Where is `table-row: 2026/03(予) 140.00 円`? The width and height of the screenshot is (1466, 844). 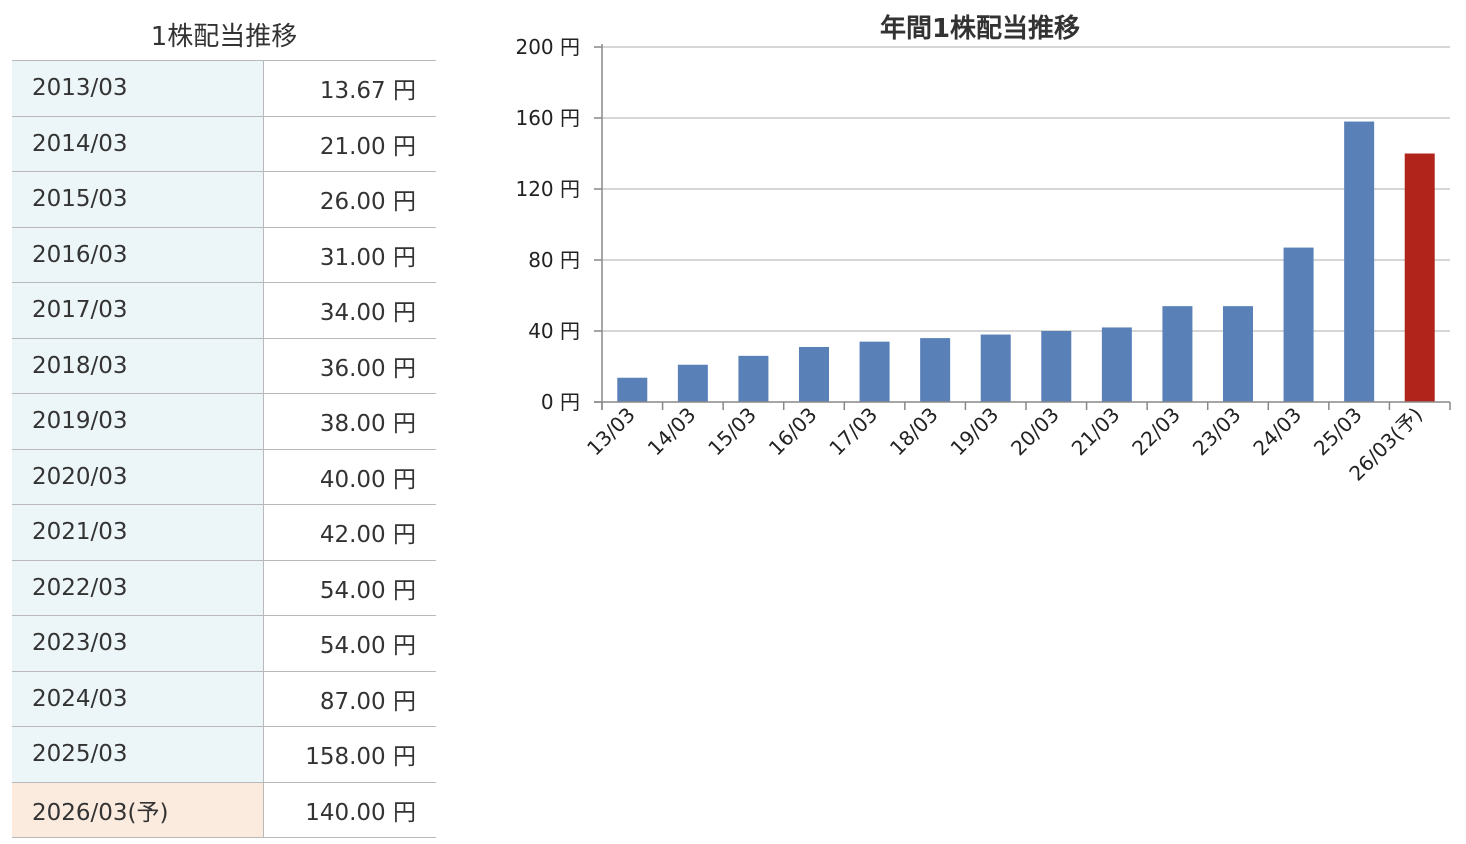
table-row: 2026/03(予) 140.00 円 is located at coordinates (224, 810).